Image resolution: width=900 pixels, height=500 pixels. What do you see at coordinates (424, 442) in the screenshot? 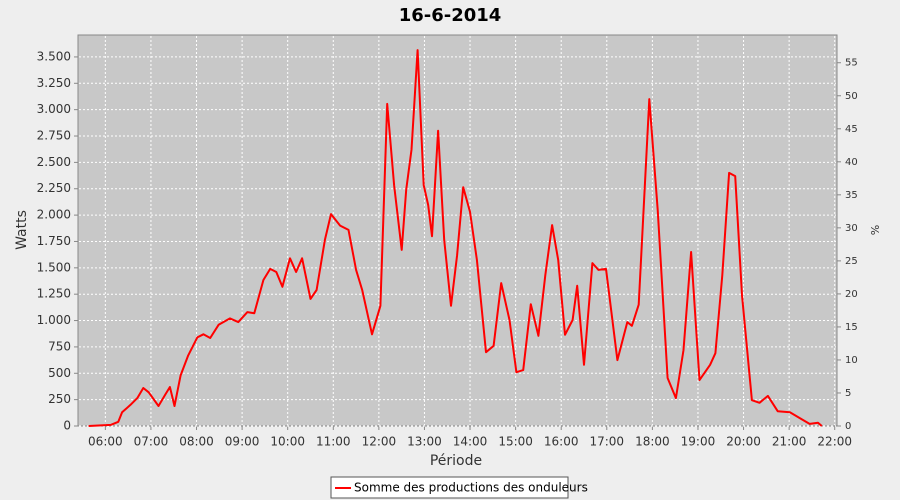
I see `x-tick-label: 13:00` at bounding box center [424, 442].